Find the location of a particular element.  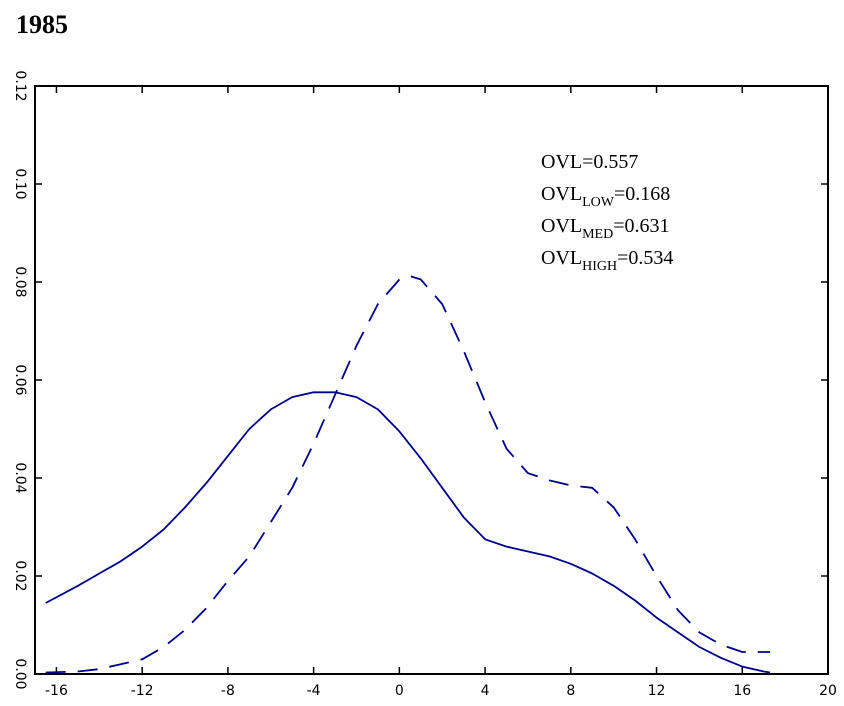

ovl-annotation: OVLHIGH=0.534 is located at coordinates (607, 260).